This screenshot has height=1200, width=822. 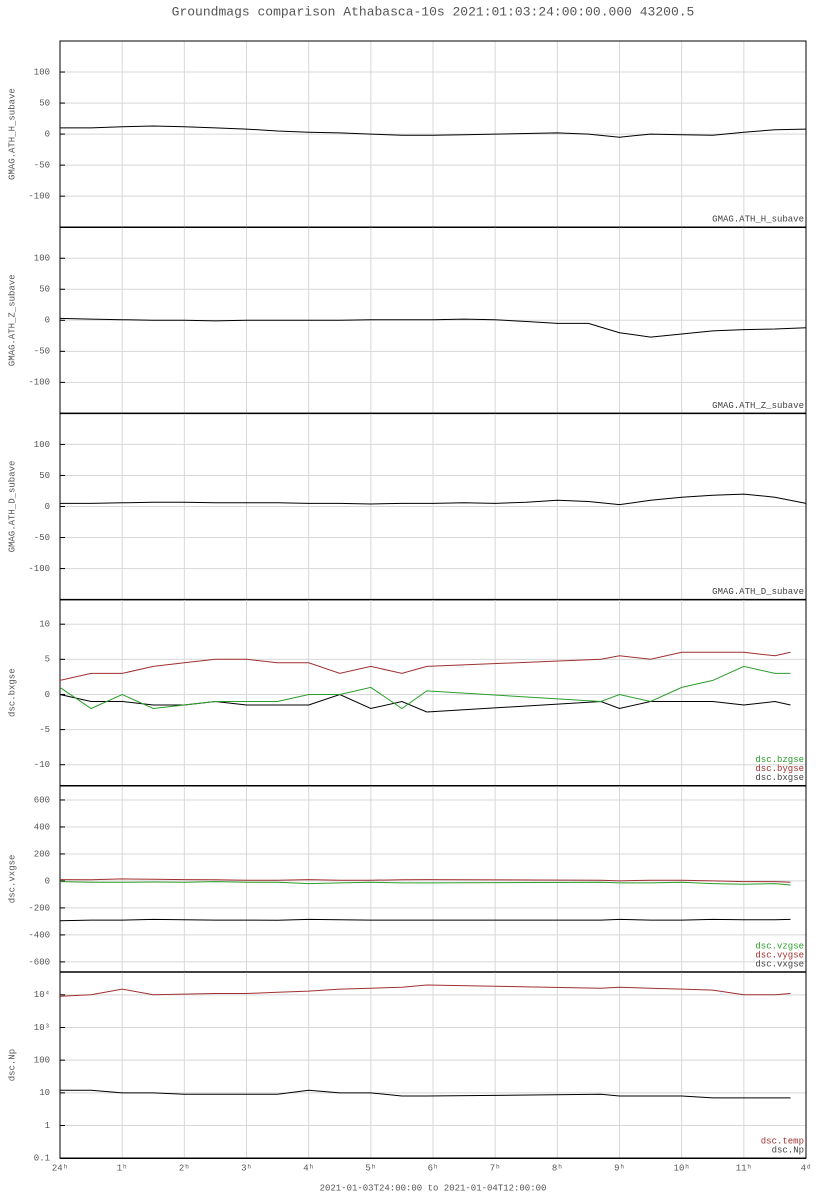 What do you see at coordinates (370, 1169) in the screenshot?
I see `x-tick-label: 5ʰ` at bounding box center [370, 1169].